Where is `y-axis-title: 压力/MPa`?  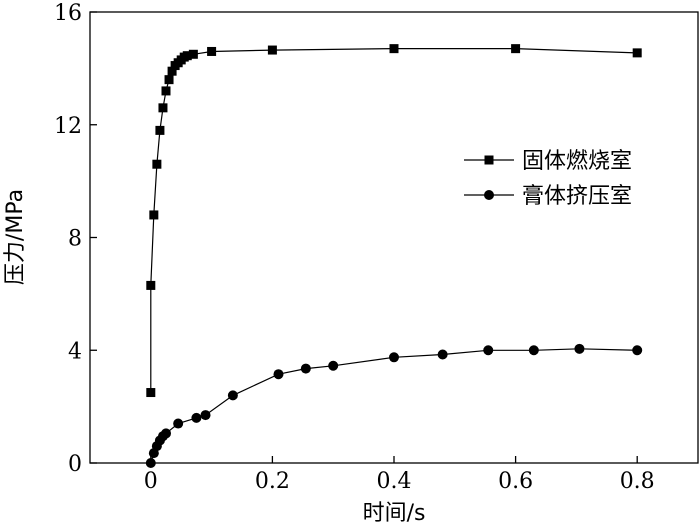
y-axis-title: 压力/MPa is located at coordinates (15, 237).